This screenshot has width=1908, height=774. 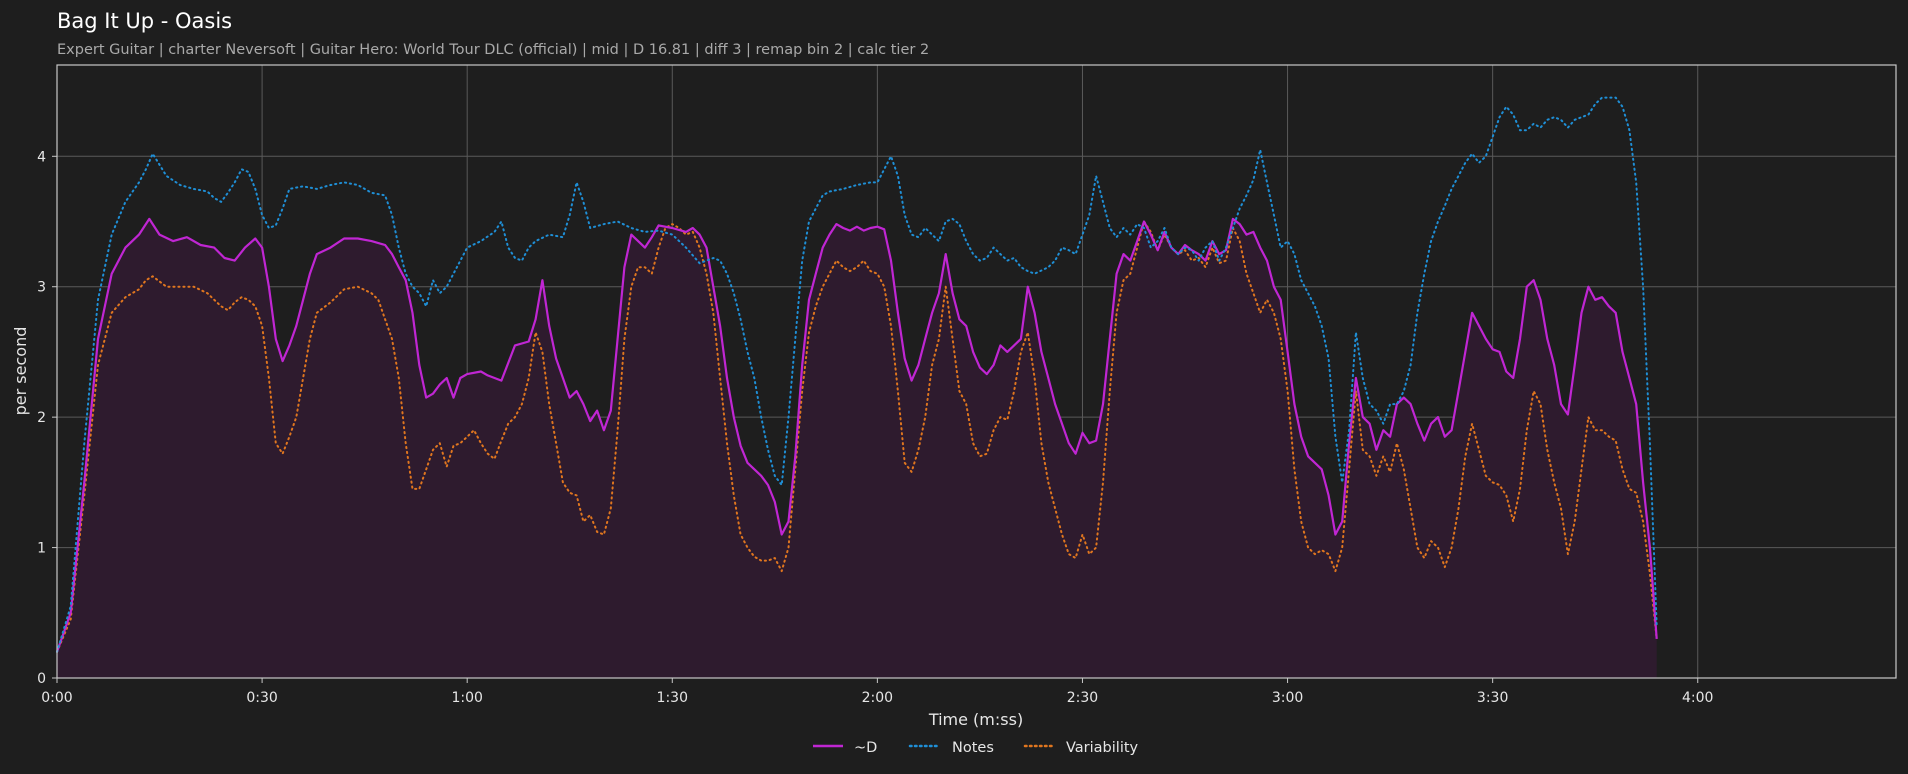 I want to click on y-tick-label: 2, so click(x=41, y=418).